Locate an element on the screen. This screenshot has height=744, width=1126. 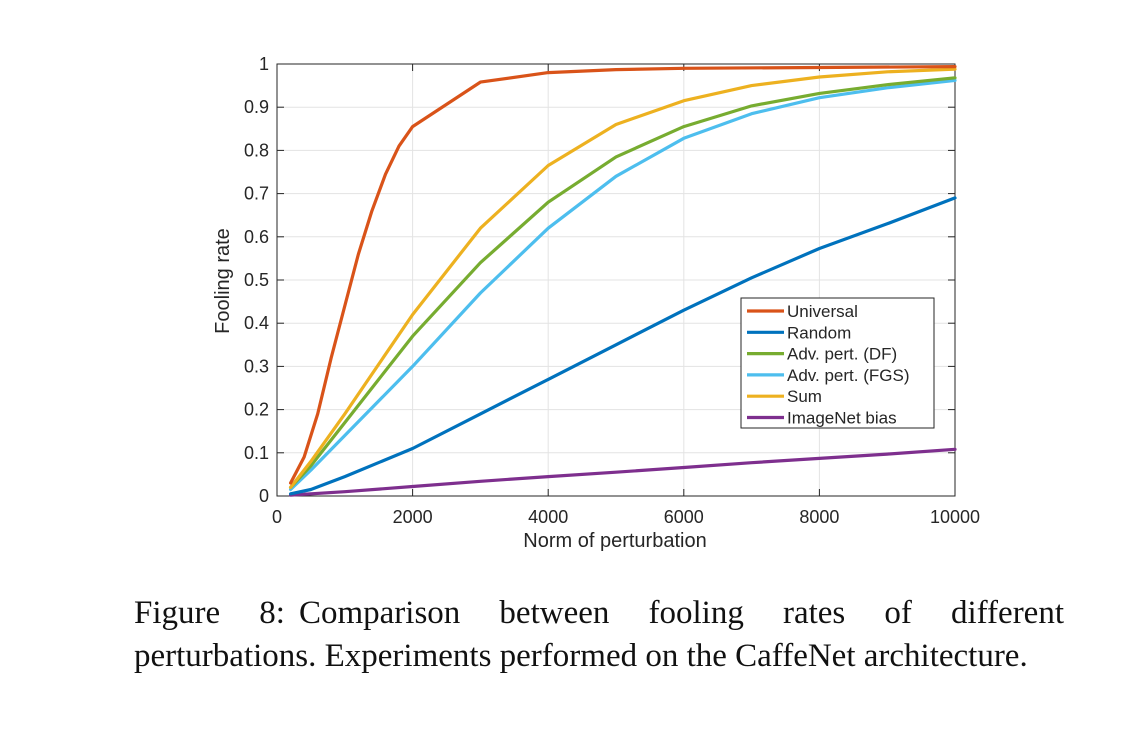
y-tick-label: 0.1 is located at coordinates (256, 453).